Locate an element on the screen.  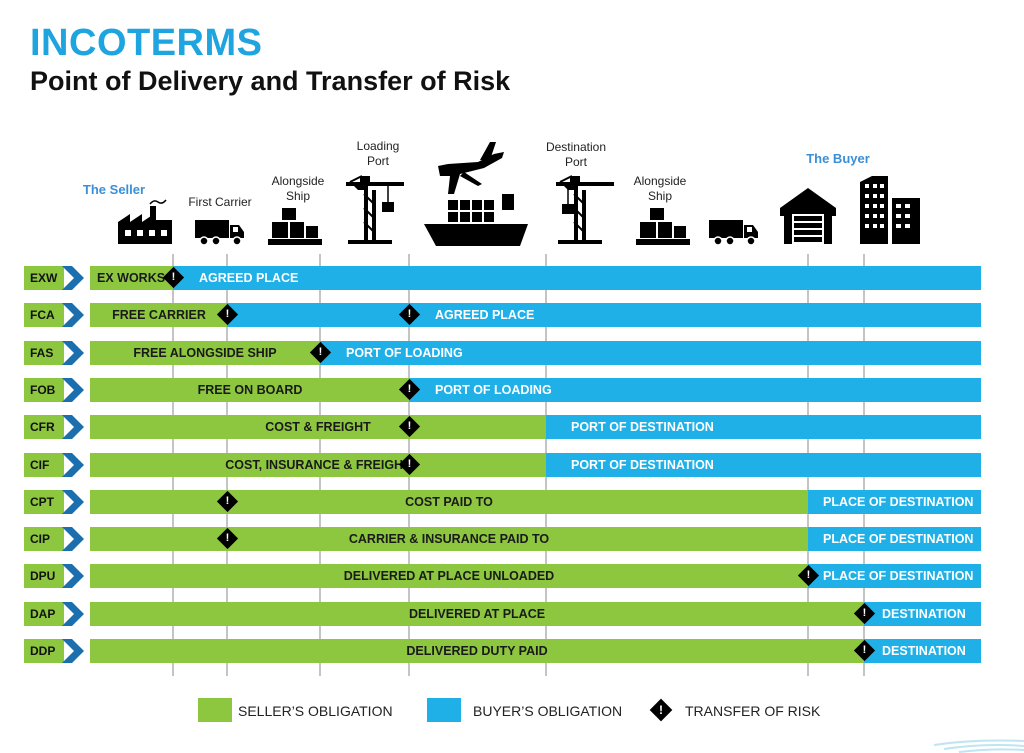
seller-obligation-label: COST & FREIGHT is located at coordinates (318, 427).